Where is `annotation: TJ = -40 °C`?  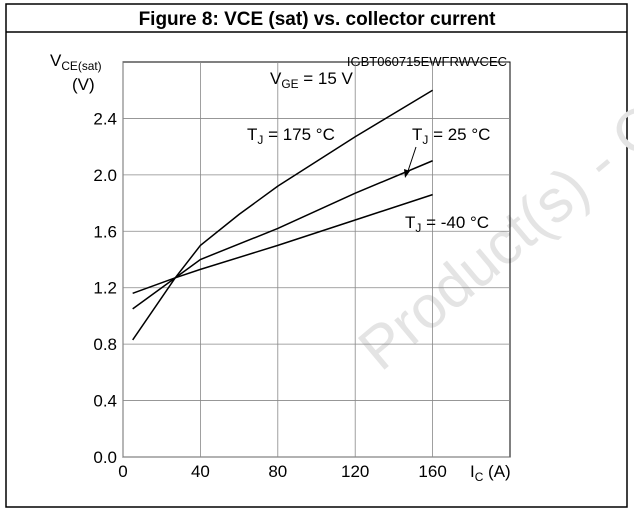 annotation: TJ = -40 °C is located at coordinates (447, 224).